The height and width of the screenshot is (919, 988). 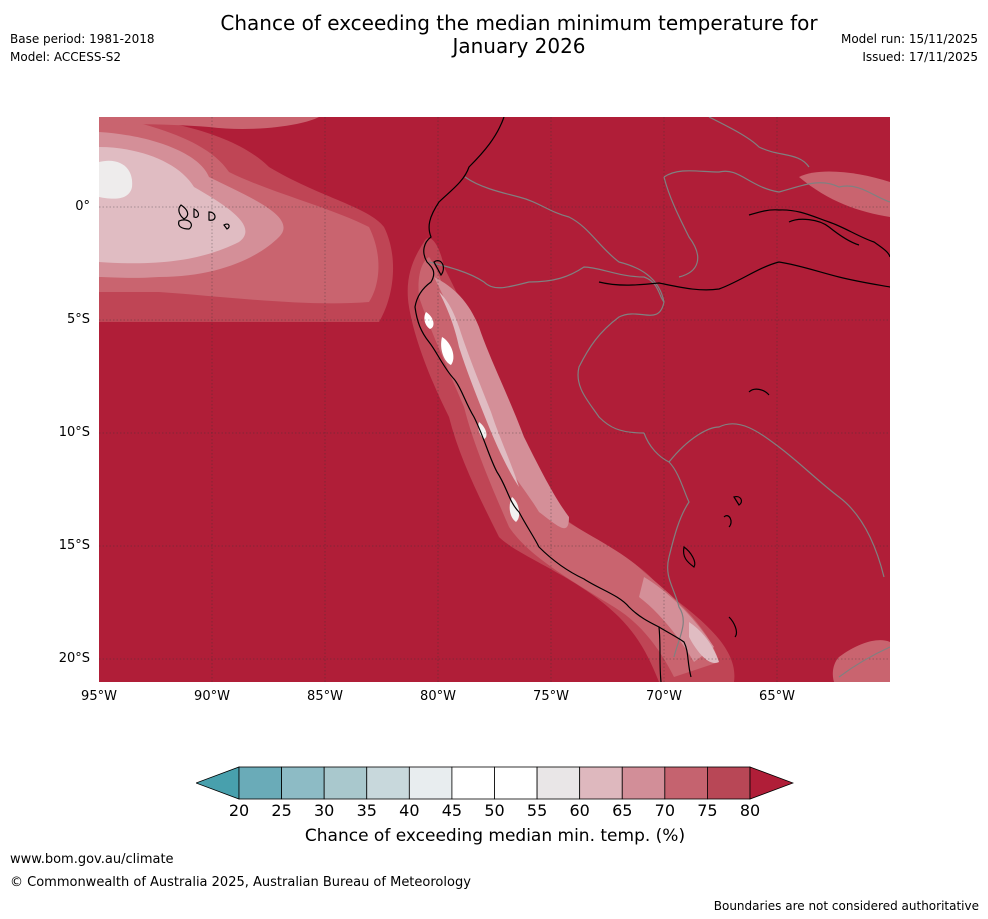 I want to click on base-period: Base period: 1981-2018, so click(x=82, y=39).